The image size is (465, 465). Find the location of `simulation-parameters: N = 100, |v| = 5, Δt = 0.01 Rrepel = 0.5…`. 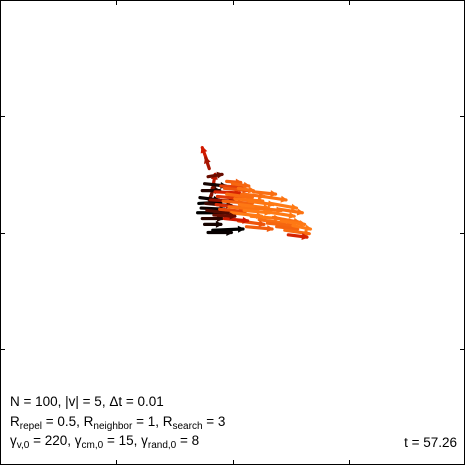

simulation-parameters: N = 100, |v| = 5, Δt = 0.01 Rrepel = 0.5… is located at coordinates (117, 421).